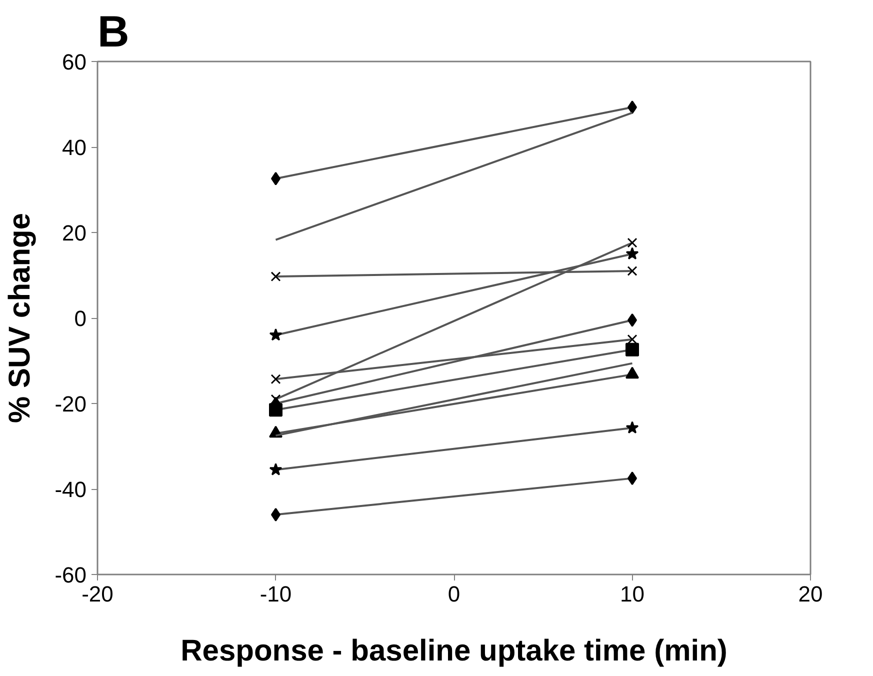  Describe the element at coordinates (632, 594) in the screenshot. I see `x-tick-label: 10` at that location.